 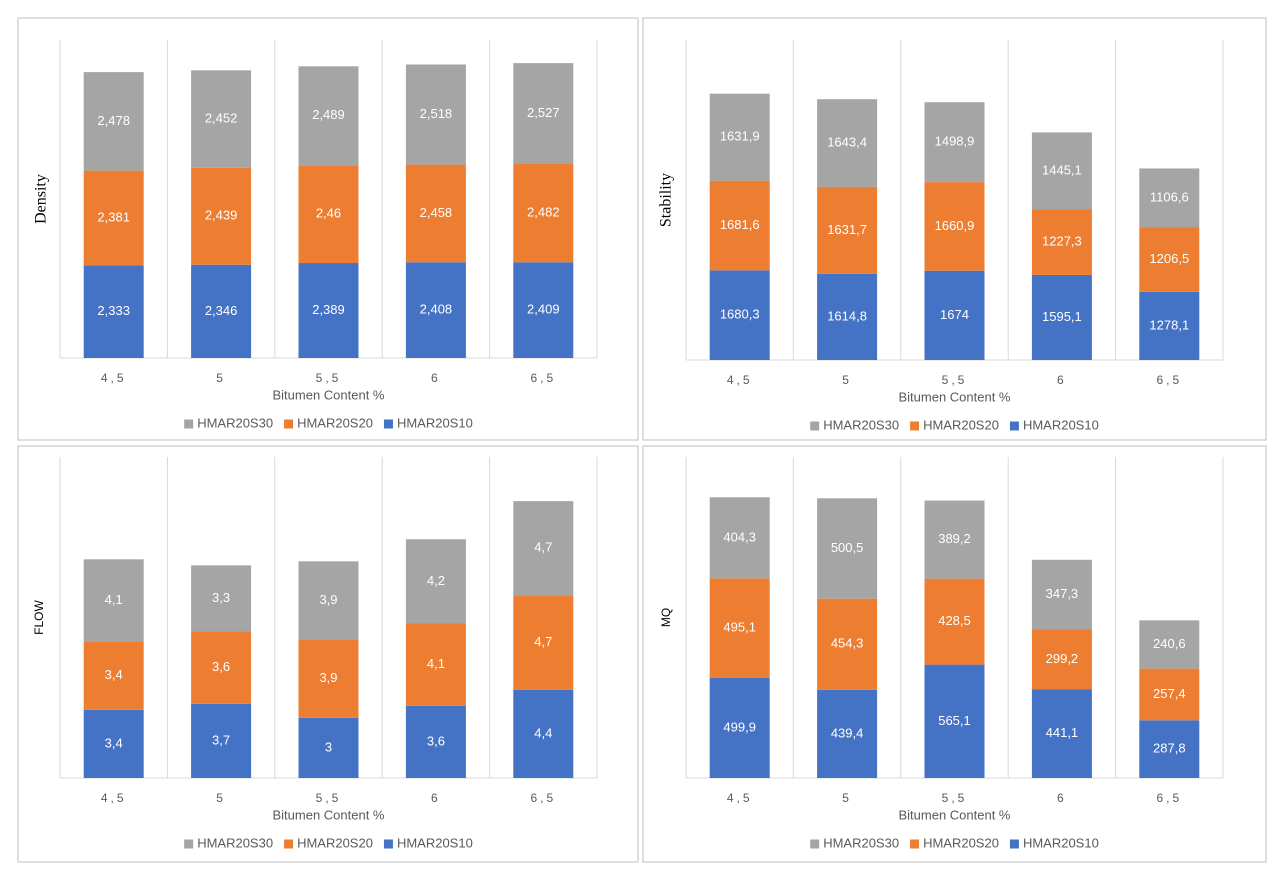 I want to click on data-label: 2,452, so click(x=221, y=118).